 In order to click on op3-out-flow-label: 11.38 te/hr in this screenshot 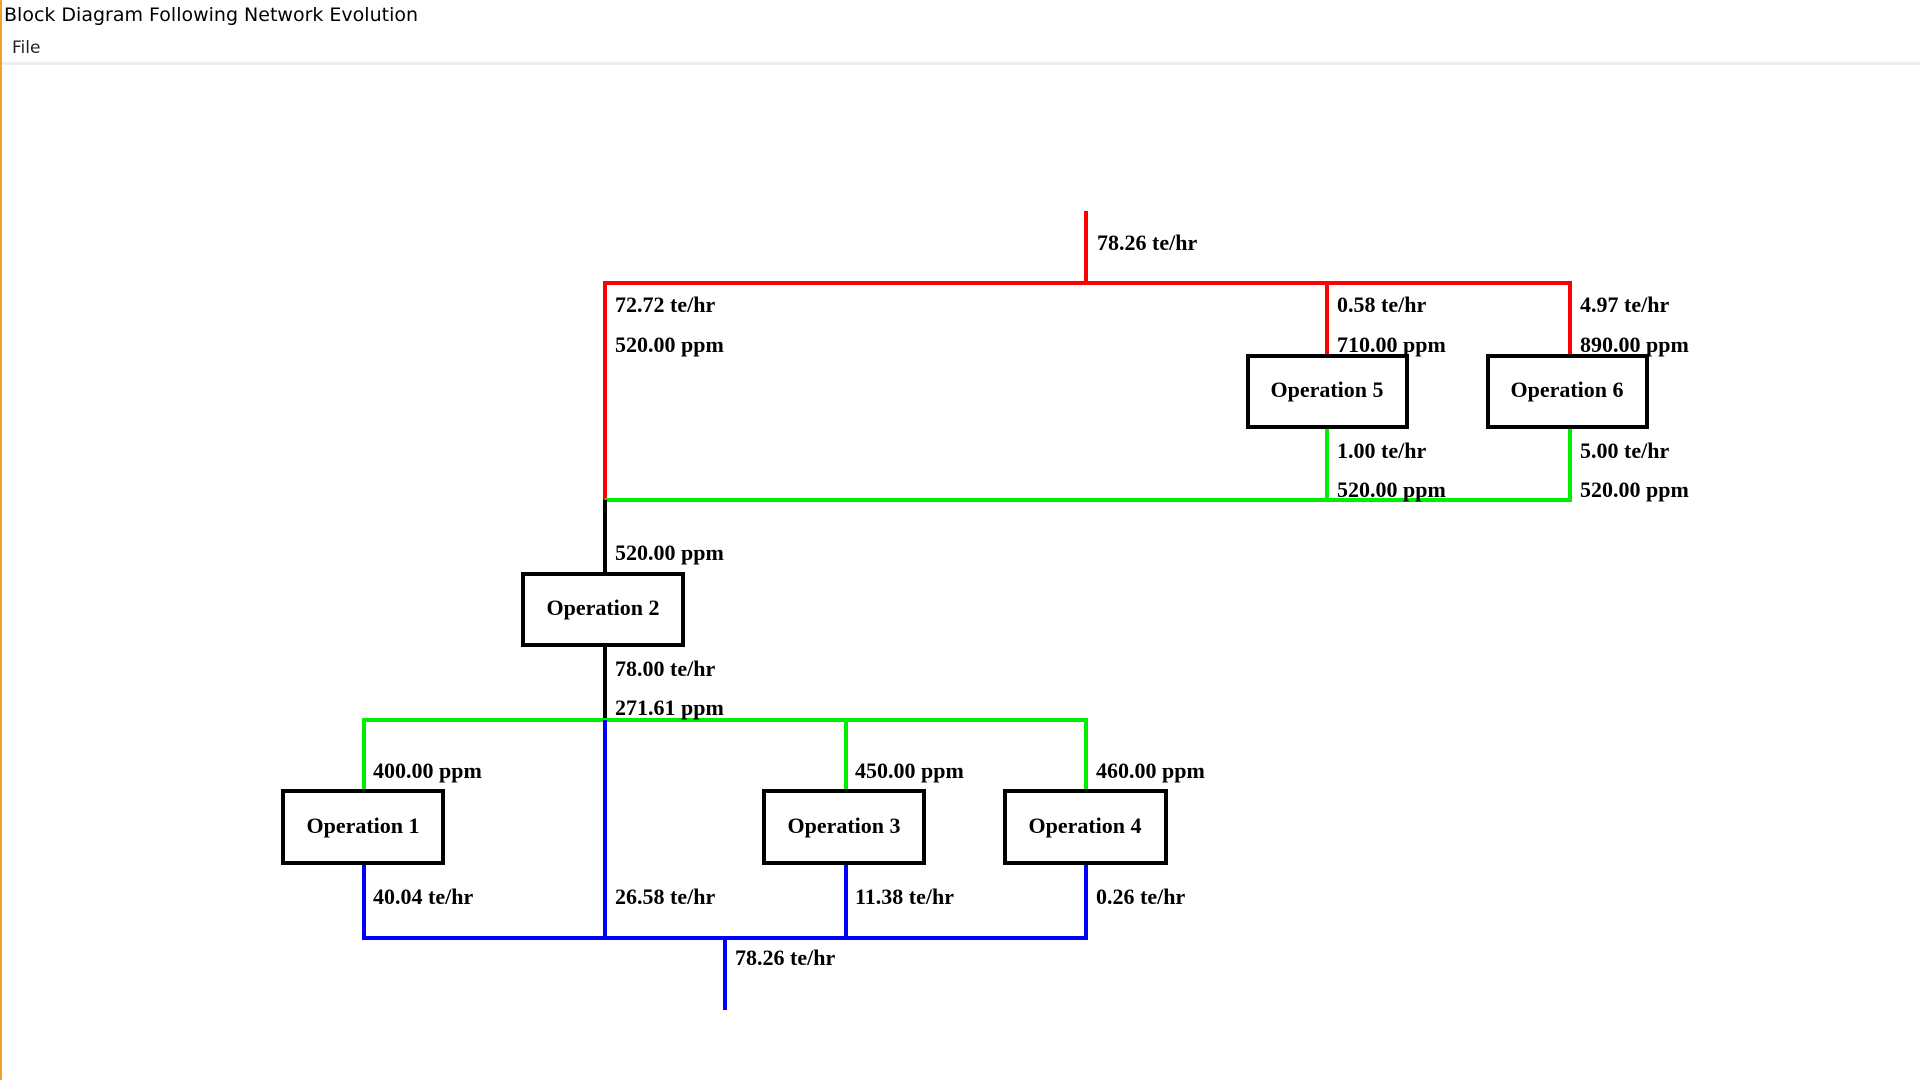, I will do `click(904, 896)`.